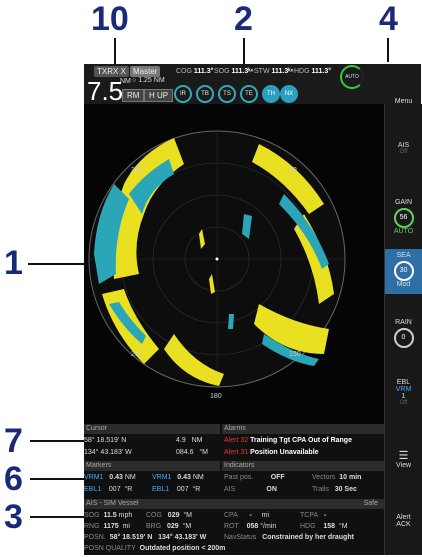 The height and width of the screenshot is (557, 422). What do you see at coordinates (183, 94) in the screenshot?
I see `indicator-ir: IR` at bounding box center [183, 94].